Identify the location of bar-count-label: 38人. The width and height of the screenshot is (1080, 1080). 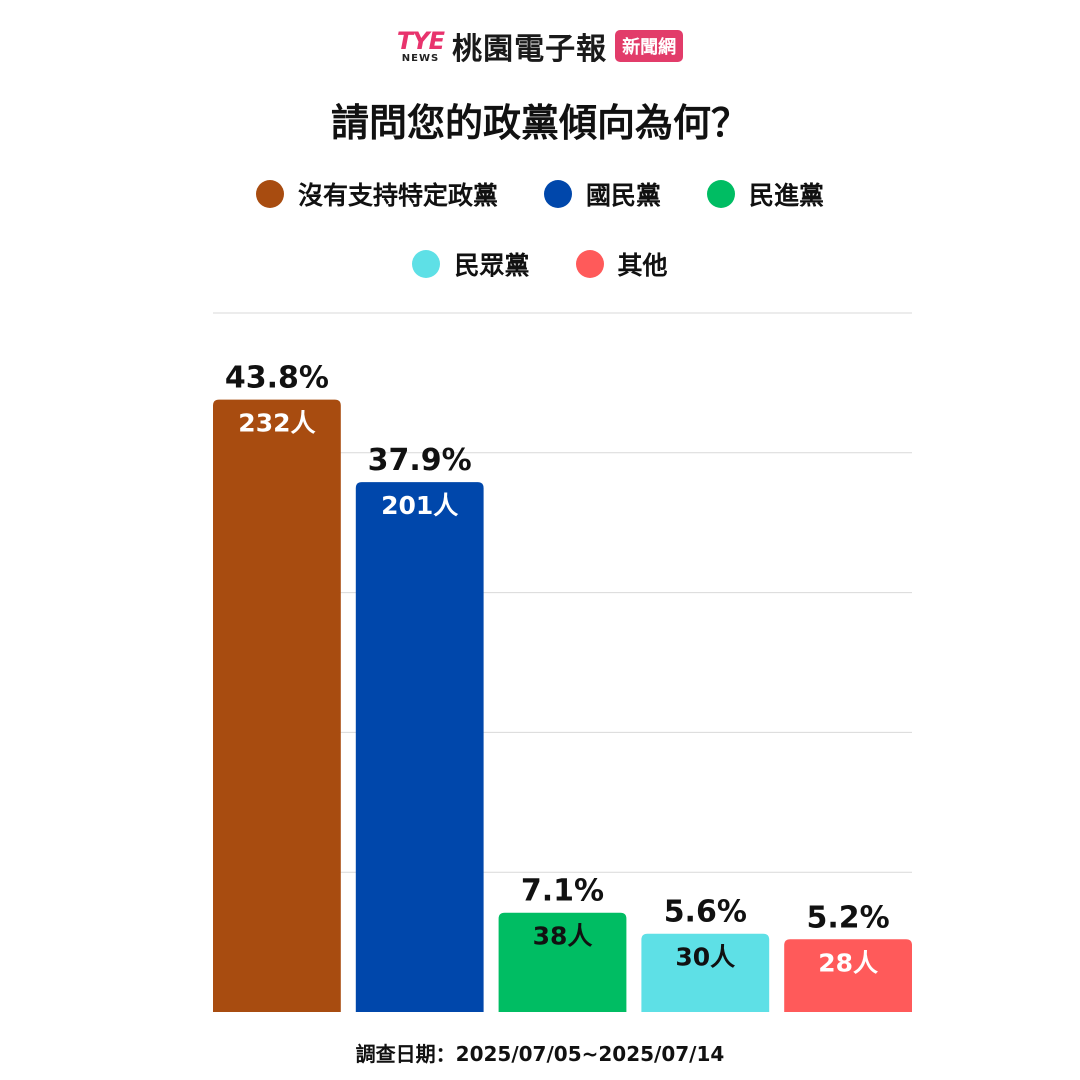
(563, 936).